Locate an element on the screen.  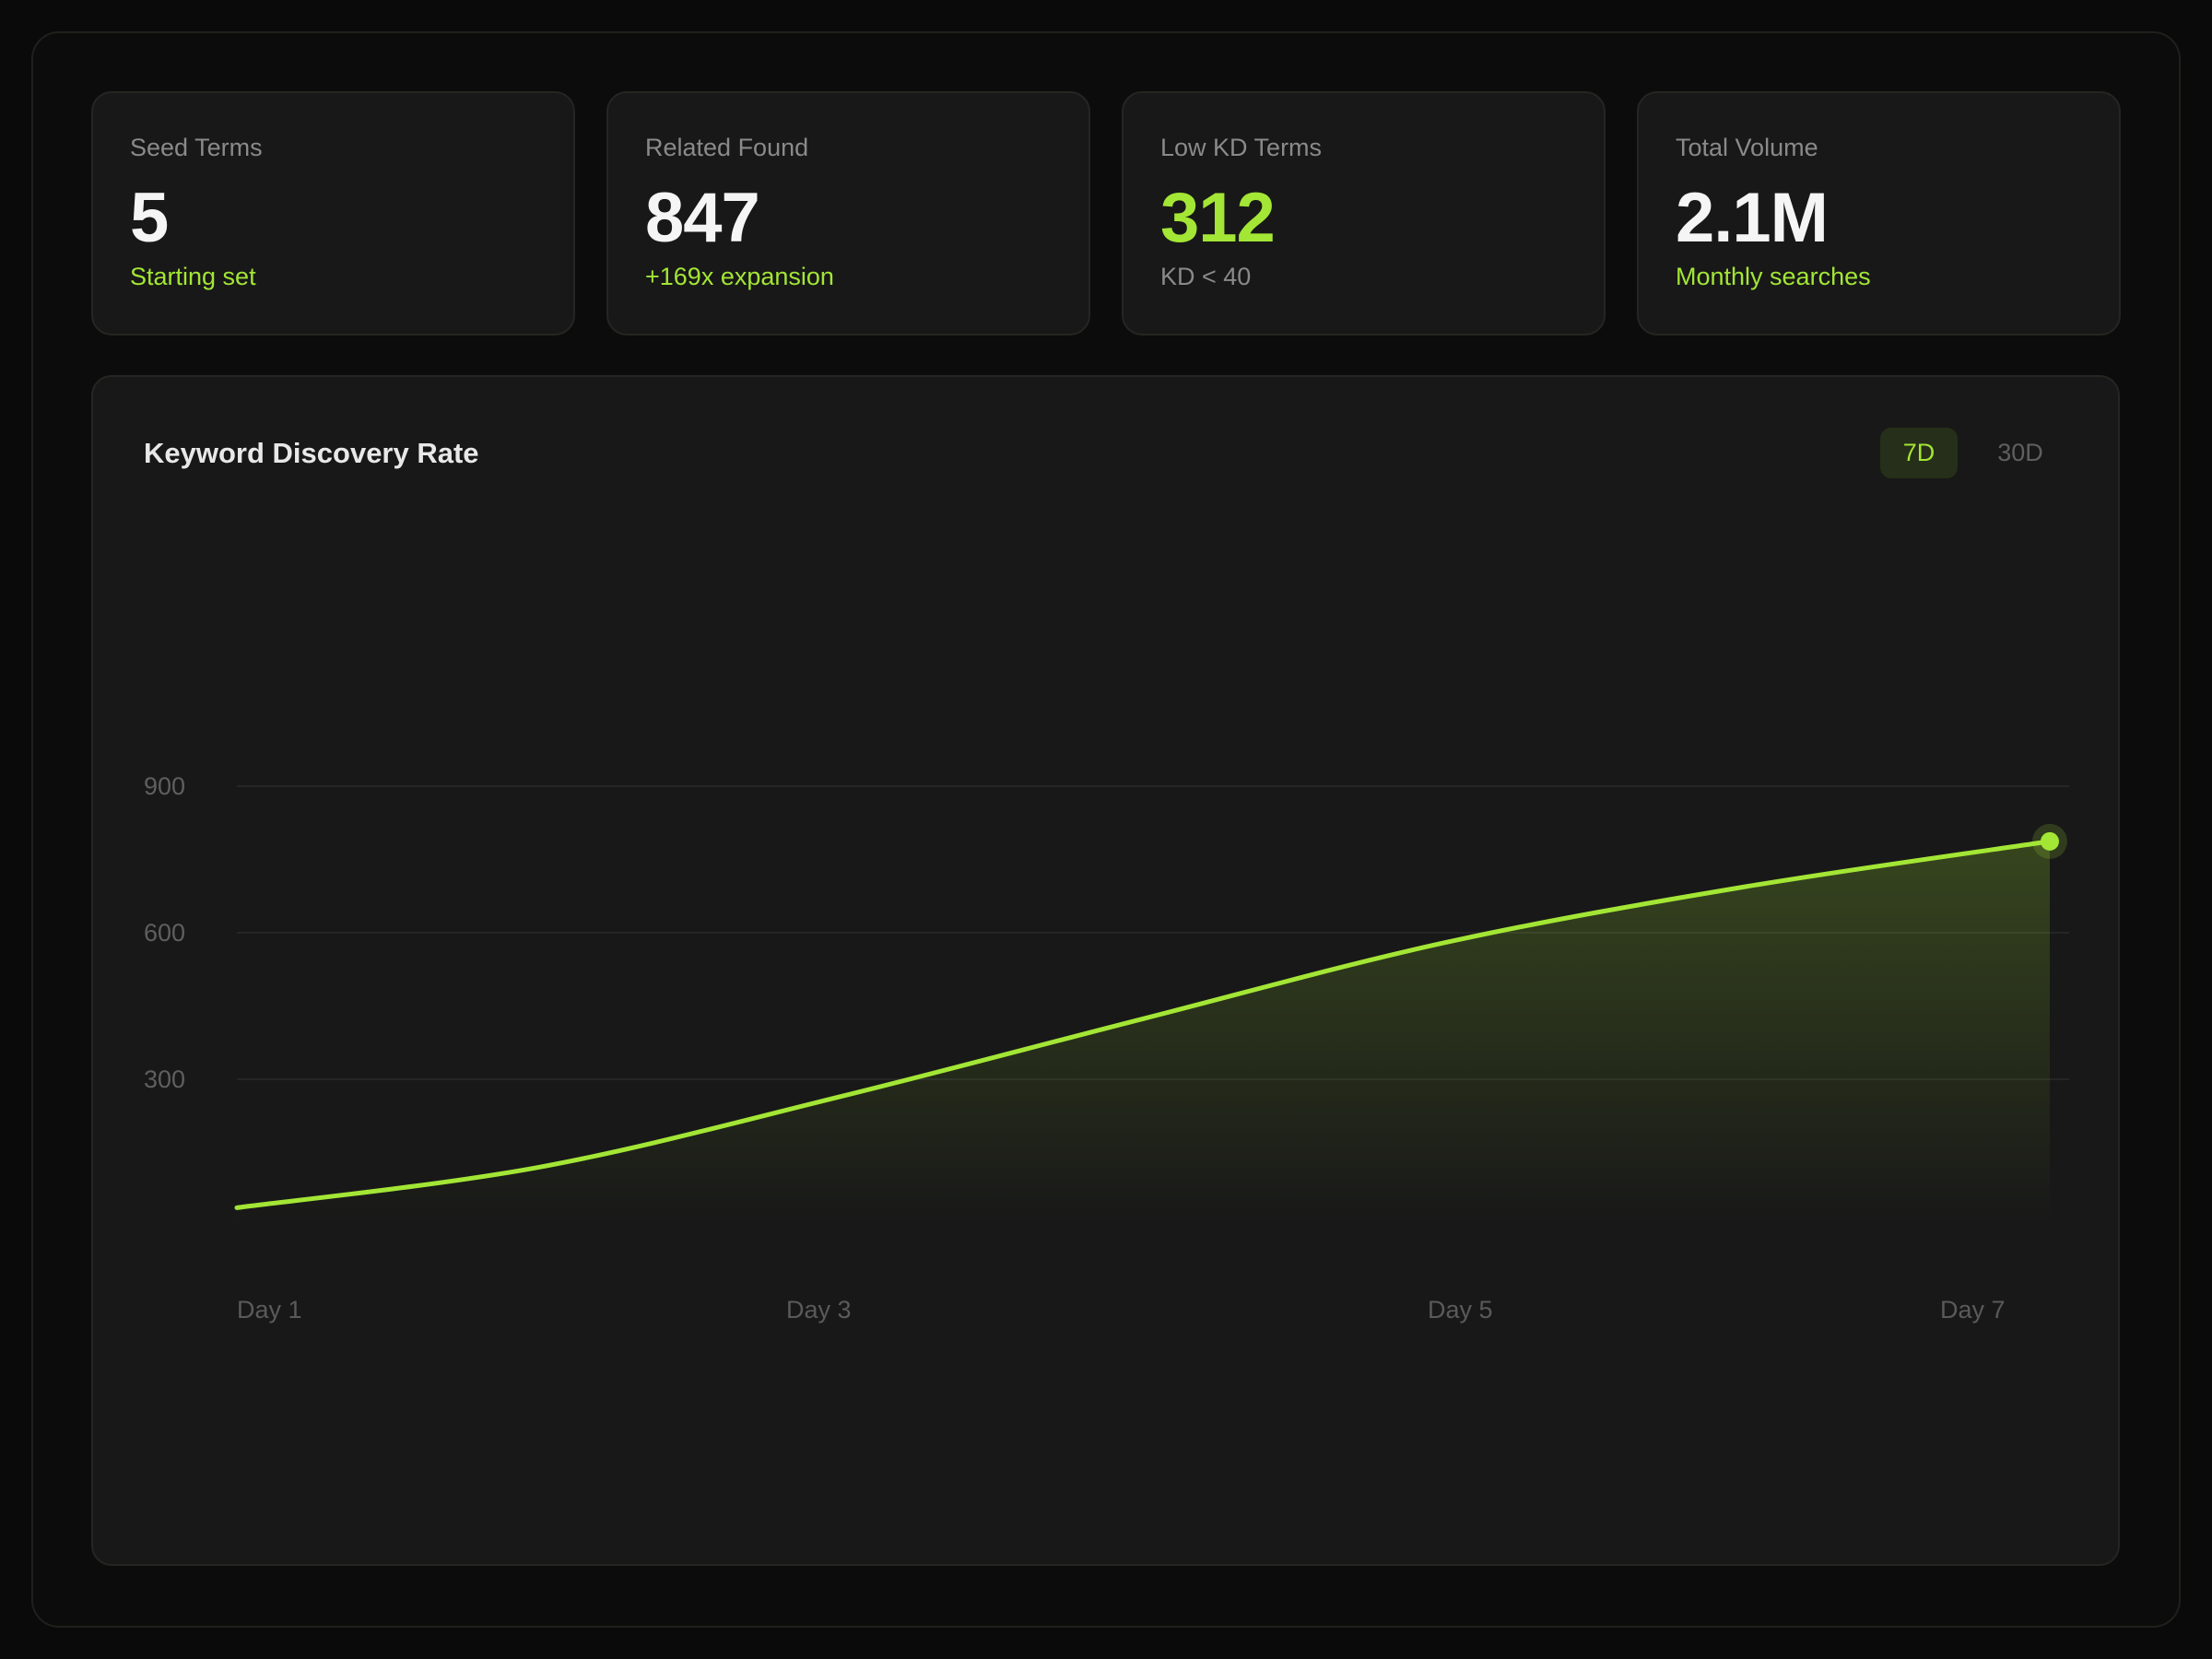
x-tick-label: Day 3 is located at coordinates (819, 1310).